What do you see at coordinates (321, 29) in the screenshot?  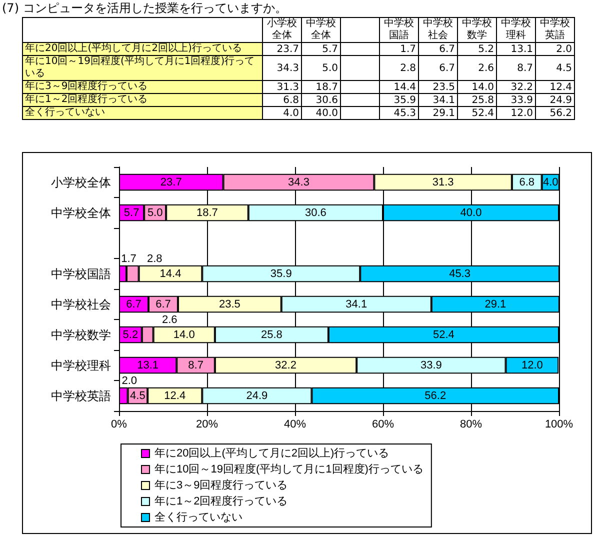 I see `category-label: 中学校全体` at bounding box center [321, 29].